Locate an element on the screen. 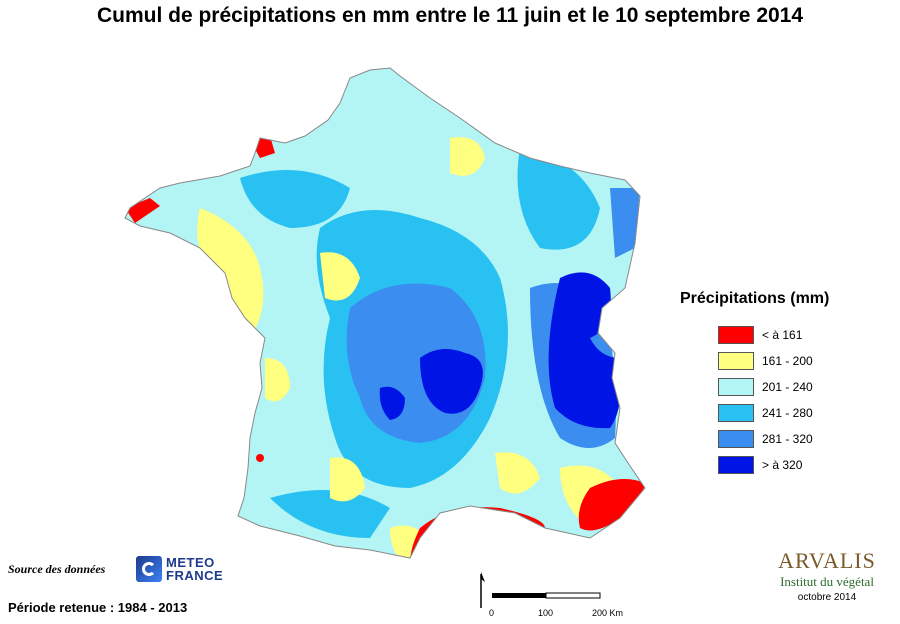 Image resolution: width=900 pixels, height=624 pixels. scale-bar: 0 100 200 Km is located at coordinates (555, 605).